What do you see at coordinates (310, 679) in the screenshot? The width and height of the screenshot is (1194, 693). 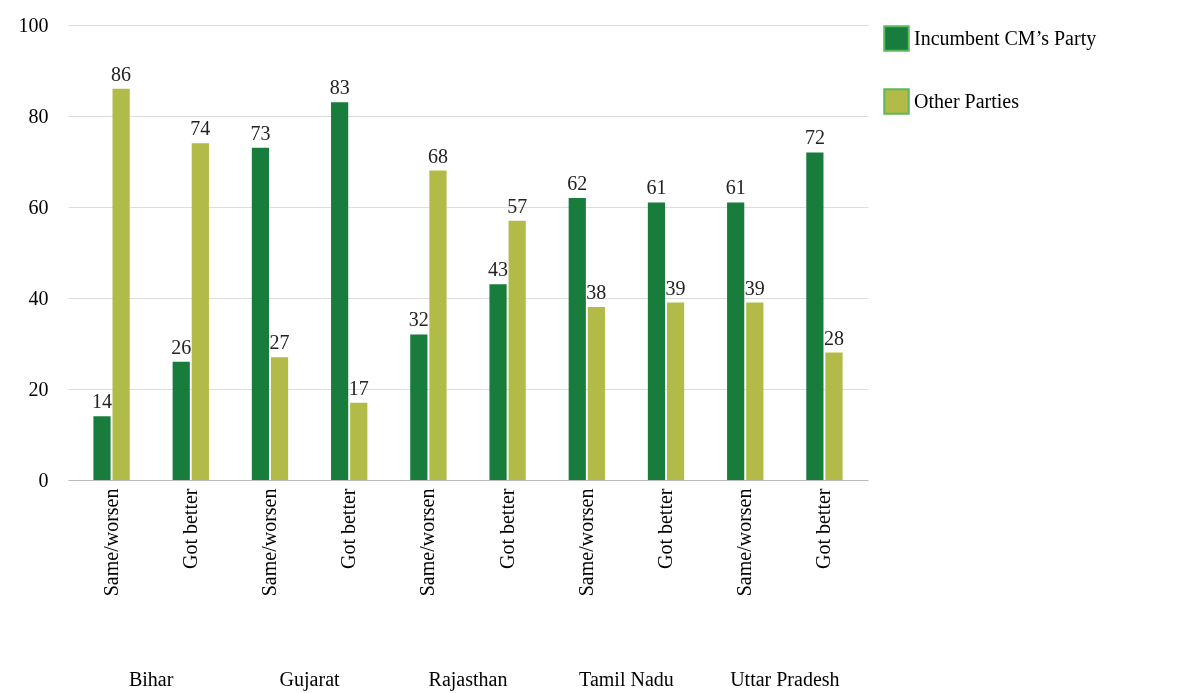 I see `text: Gujarat` at bounding box center [310, 679].